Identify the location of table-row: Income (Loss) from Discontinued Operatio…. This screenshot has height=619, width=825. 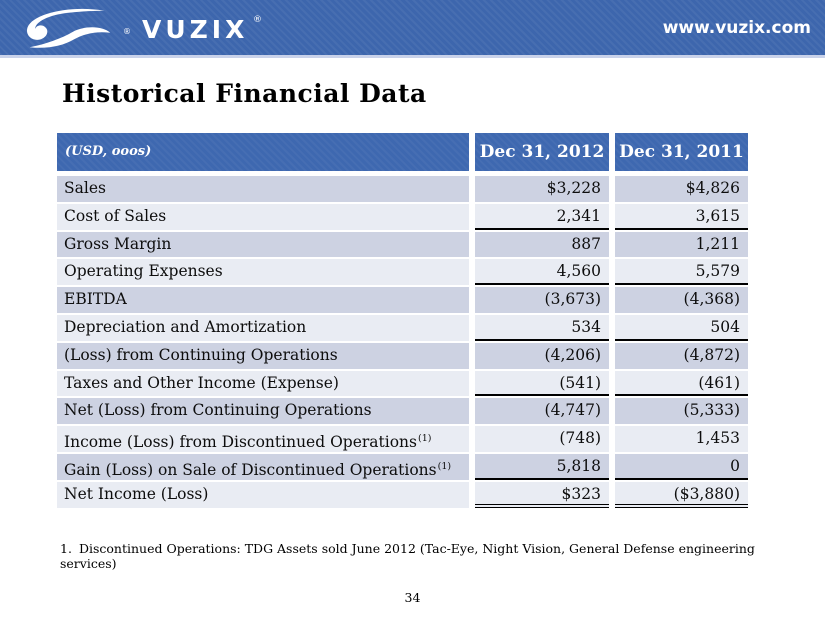
(402, 439).